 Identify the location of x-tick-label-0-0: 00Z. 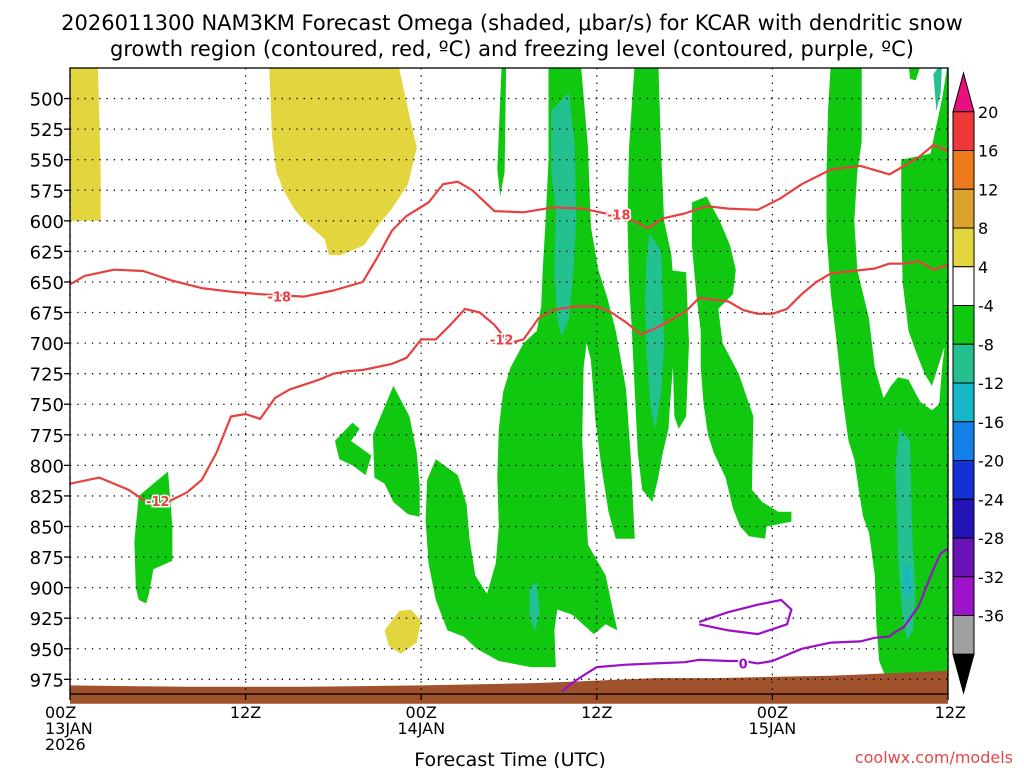
(60, 712).